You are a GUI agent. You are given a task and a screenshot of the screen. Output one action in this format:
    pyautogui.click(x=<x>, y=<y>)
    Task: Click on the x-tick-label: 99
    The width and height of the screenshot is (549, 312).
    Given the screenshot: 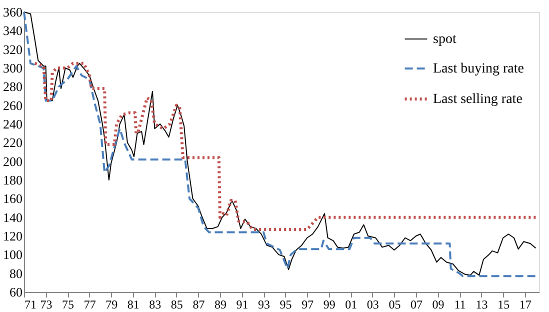 What is the action you would take?
    pyautogui.click(x=329, y=305)
    